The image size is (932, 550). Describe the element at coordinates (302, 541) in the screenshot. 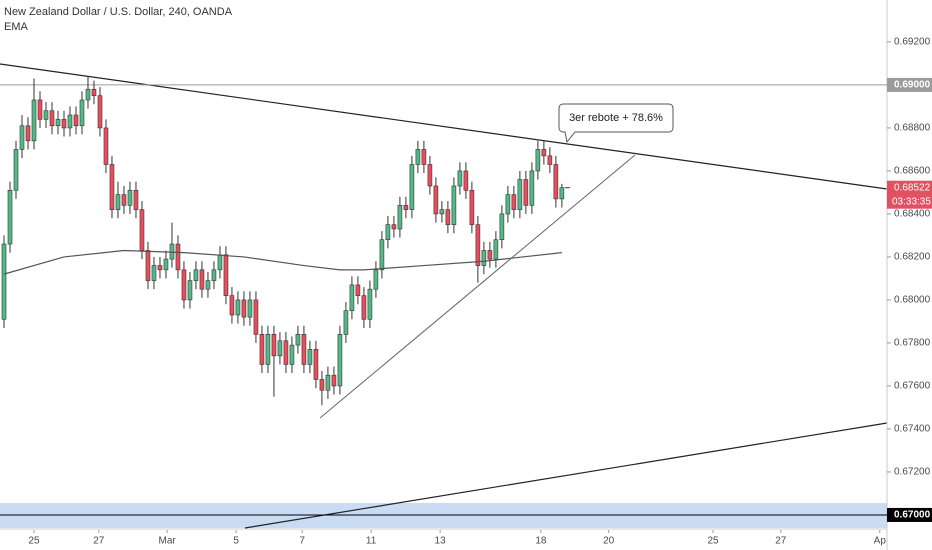

I see `x-tick-label: 7` at that location.